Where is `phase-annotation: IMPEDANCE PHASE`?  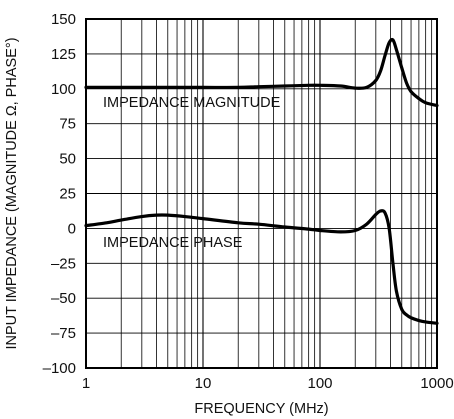
phase-annotation: IMPEDANCE PHASE is located at coordinates (173, 243).